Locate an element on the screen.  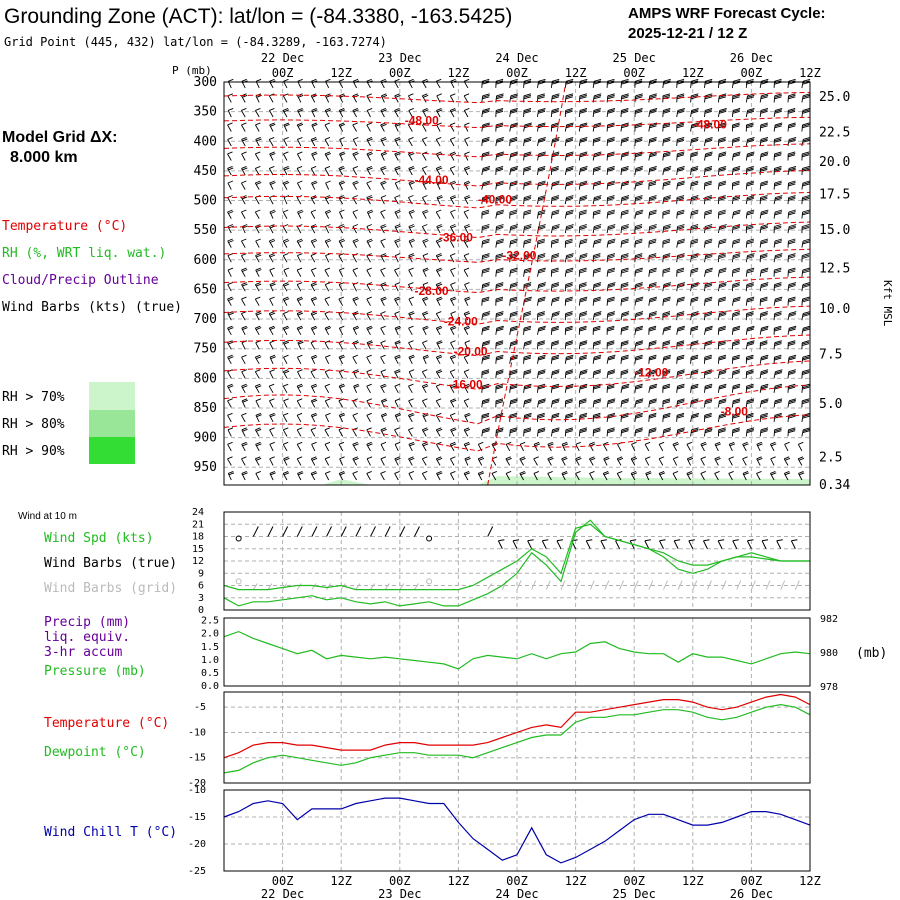
model-grid-value: 8.000 km is located at coordinates (44, 157).